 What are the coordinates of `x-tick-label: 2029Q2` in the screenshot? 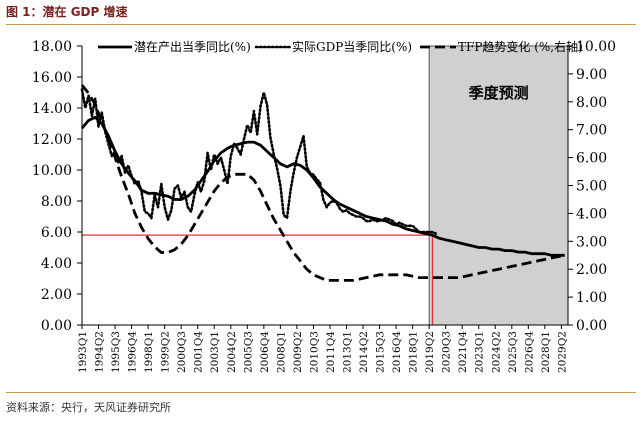 It's located at (562, 352).